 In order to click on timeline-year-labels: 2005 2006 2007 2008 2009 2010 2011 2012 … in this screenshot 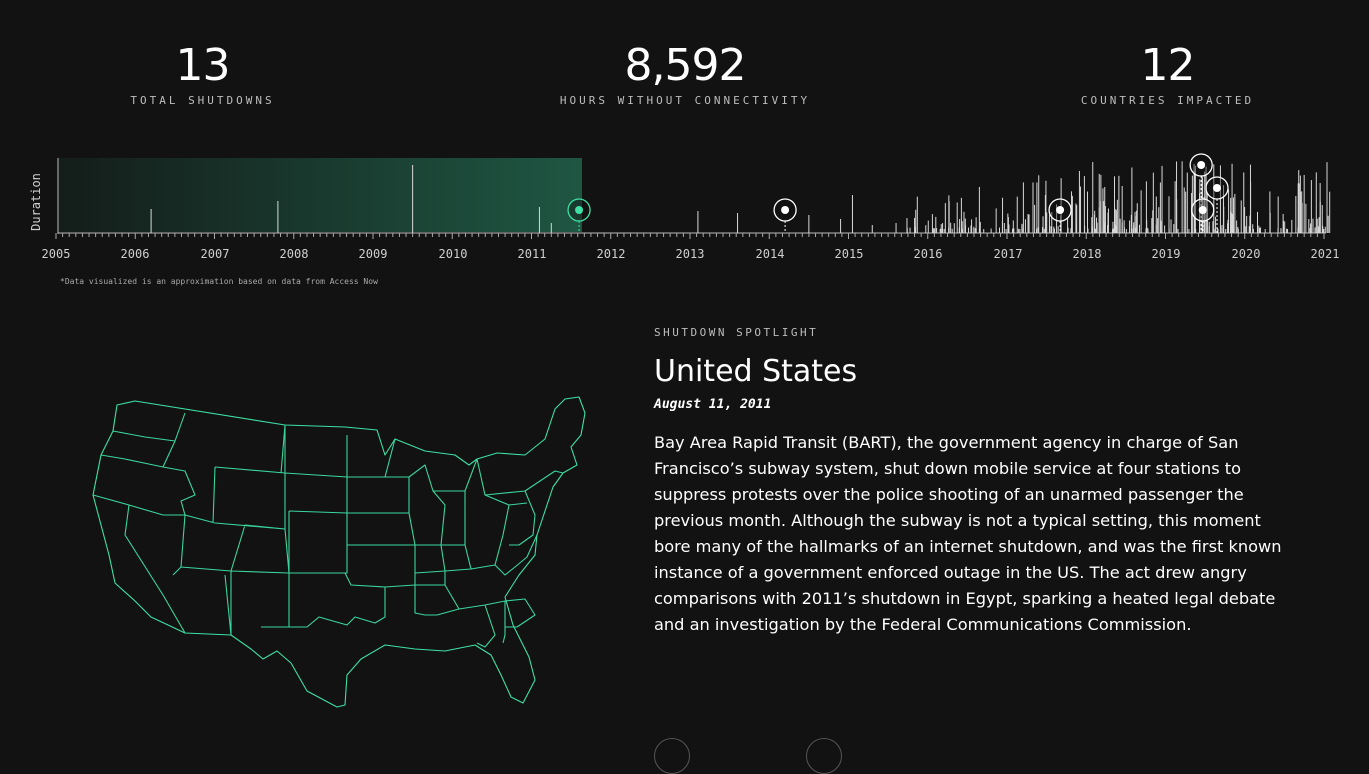, I will do `click(691, 254)`.